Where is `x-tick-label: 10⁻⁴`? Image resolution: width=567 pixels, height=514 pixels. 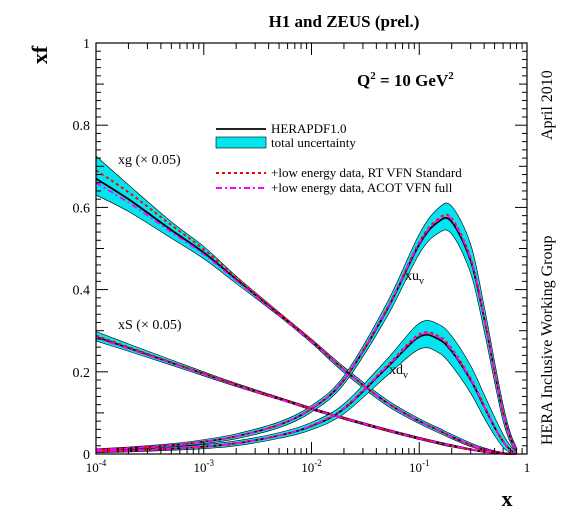
x-tick-label: 10⁻⁴ is located at coordinates (96, 466).